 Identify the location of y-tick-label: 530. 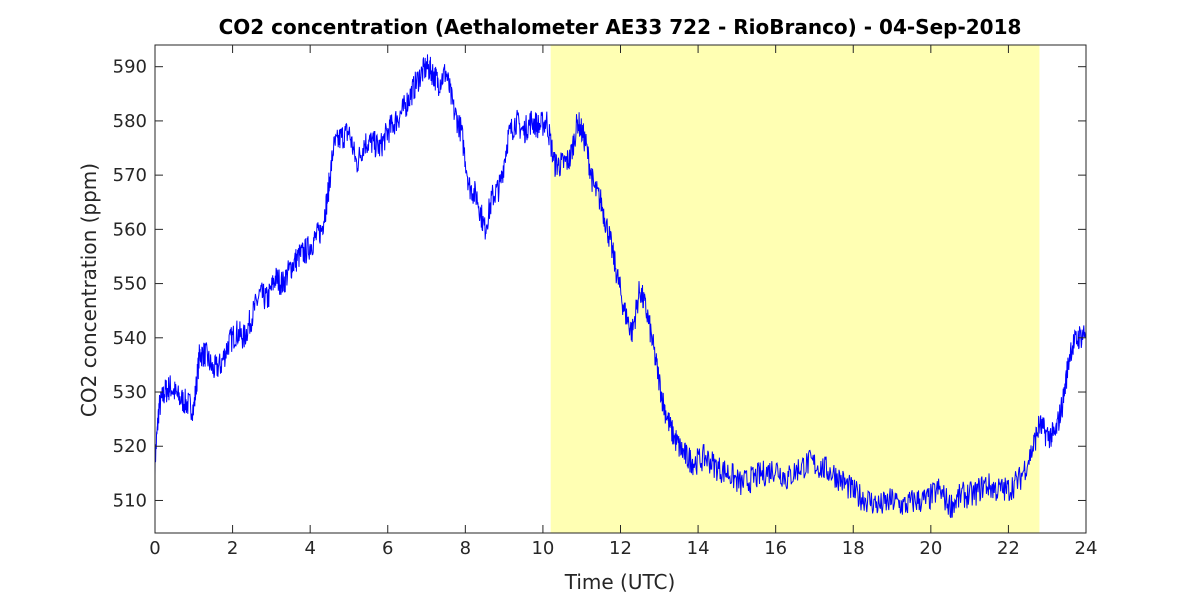
(130, 392).